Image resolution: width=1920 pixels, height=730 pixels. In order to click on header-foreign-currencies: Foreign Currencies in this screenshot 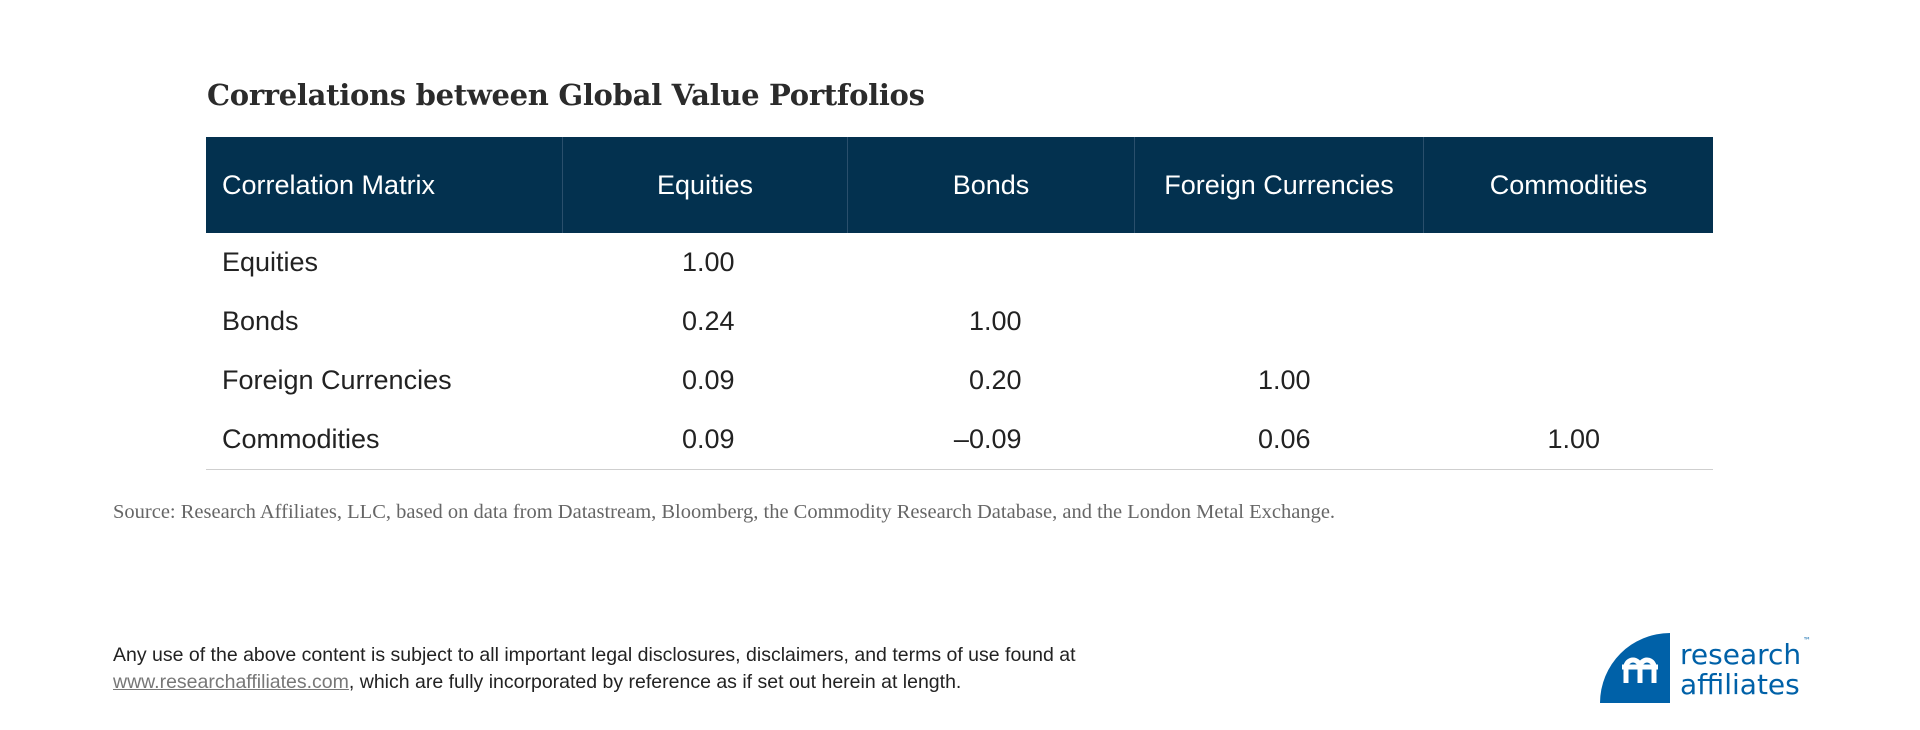, I will do `click(1279, 185)`.